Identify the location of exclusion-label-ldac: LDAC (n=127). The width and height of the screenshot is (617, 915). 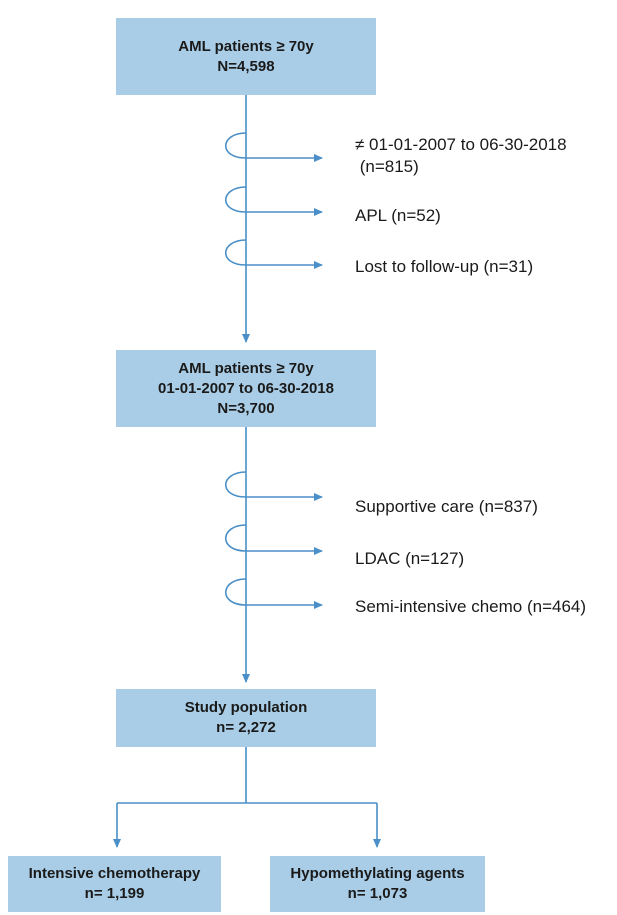
(409, 559).